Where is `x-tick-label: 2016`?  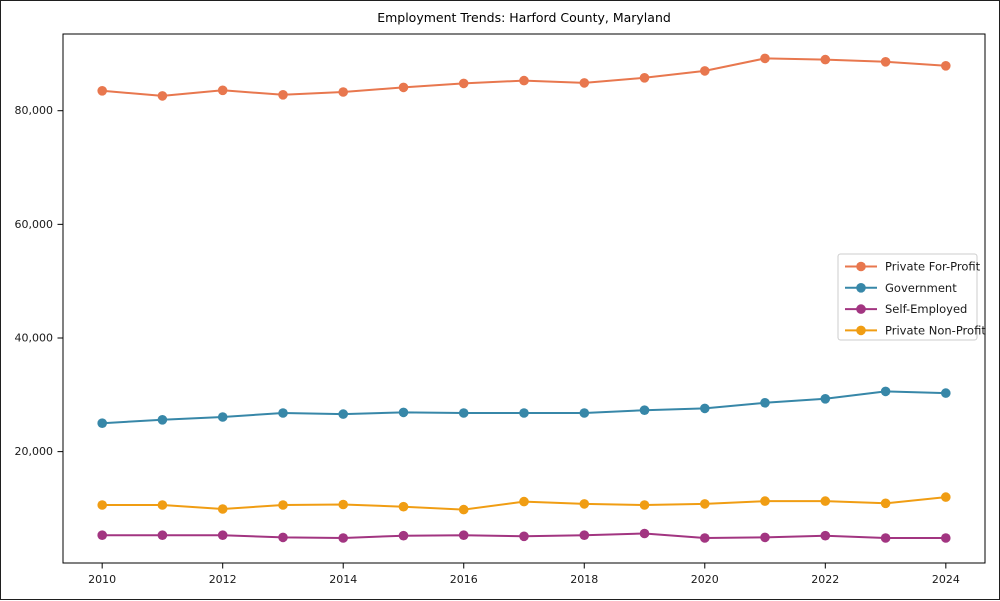
x-tick-label: 2016 is located at coordinates (464, 579).